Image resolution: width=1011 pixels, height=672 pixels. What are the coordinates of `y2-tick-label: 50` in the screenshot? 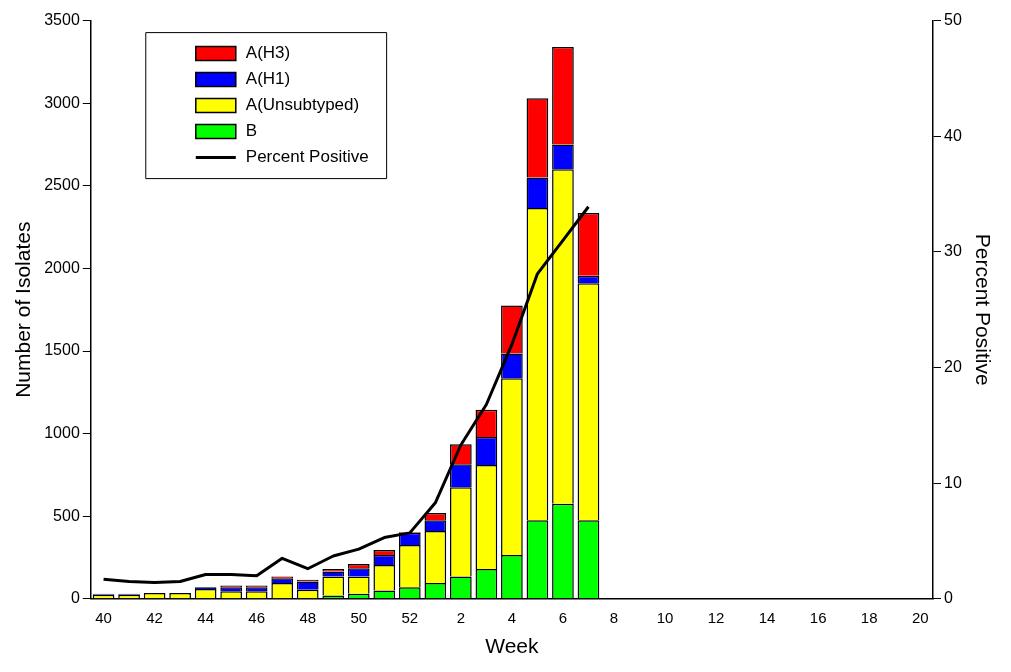 It's located at (953, 20).